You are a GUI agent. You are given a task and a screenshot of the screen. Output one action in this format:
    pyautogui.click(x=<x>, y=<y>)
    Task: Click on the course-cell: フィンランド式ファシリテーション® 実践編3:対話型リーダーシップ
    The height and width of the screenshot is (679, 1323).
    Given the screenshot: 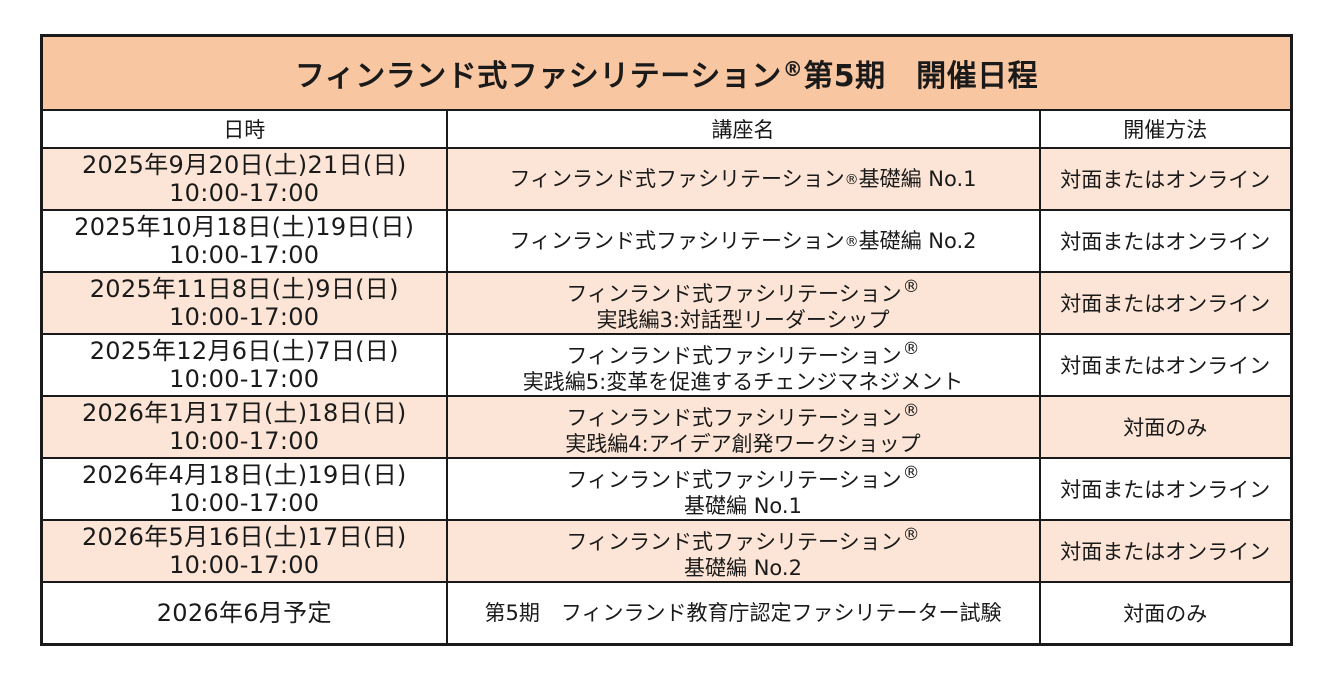 What is the action you would take?
    pyautogui.click(x=743, y=303)
    